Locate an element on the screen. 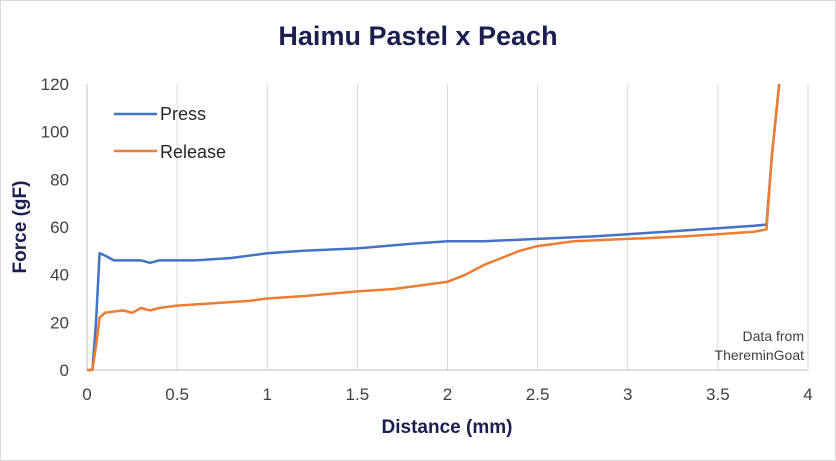  y-tick-label: 100 is located at coordinates (55, 132).